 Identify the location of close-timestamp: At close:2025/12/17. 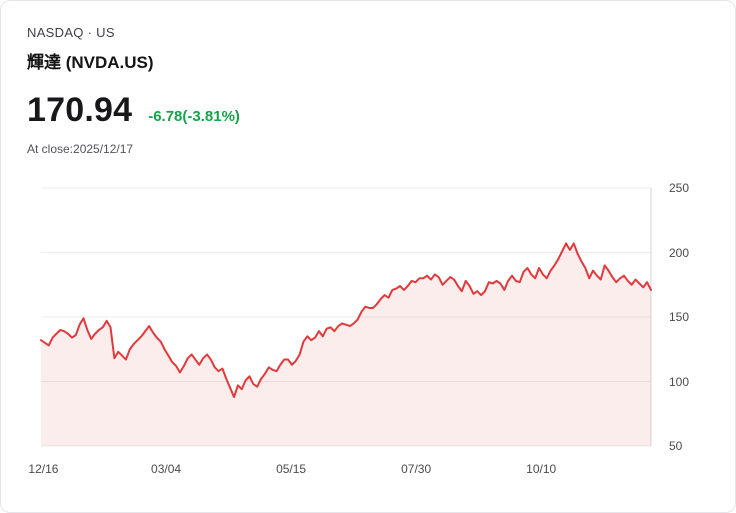
(80, 149).